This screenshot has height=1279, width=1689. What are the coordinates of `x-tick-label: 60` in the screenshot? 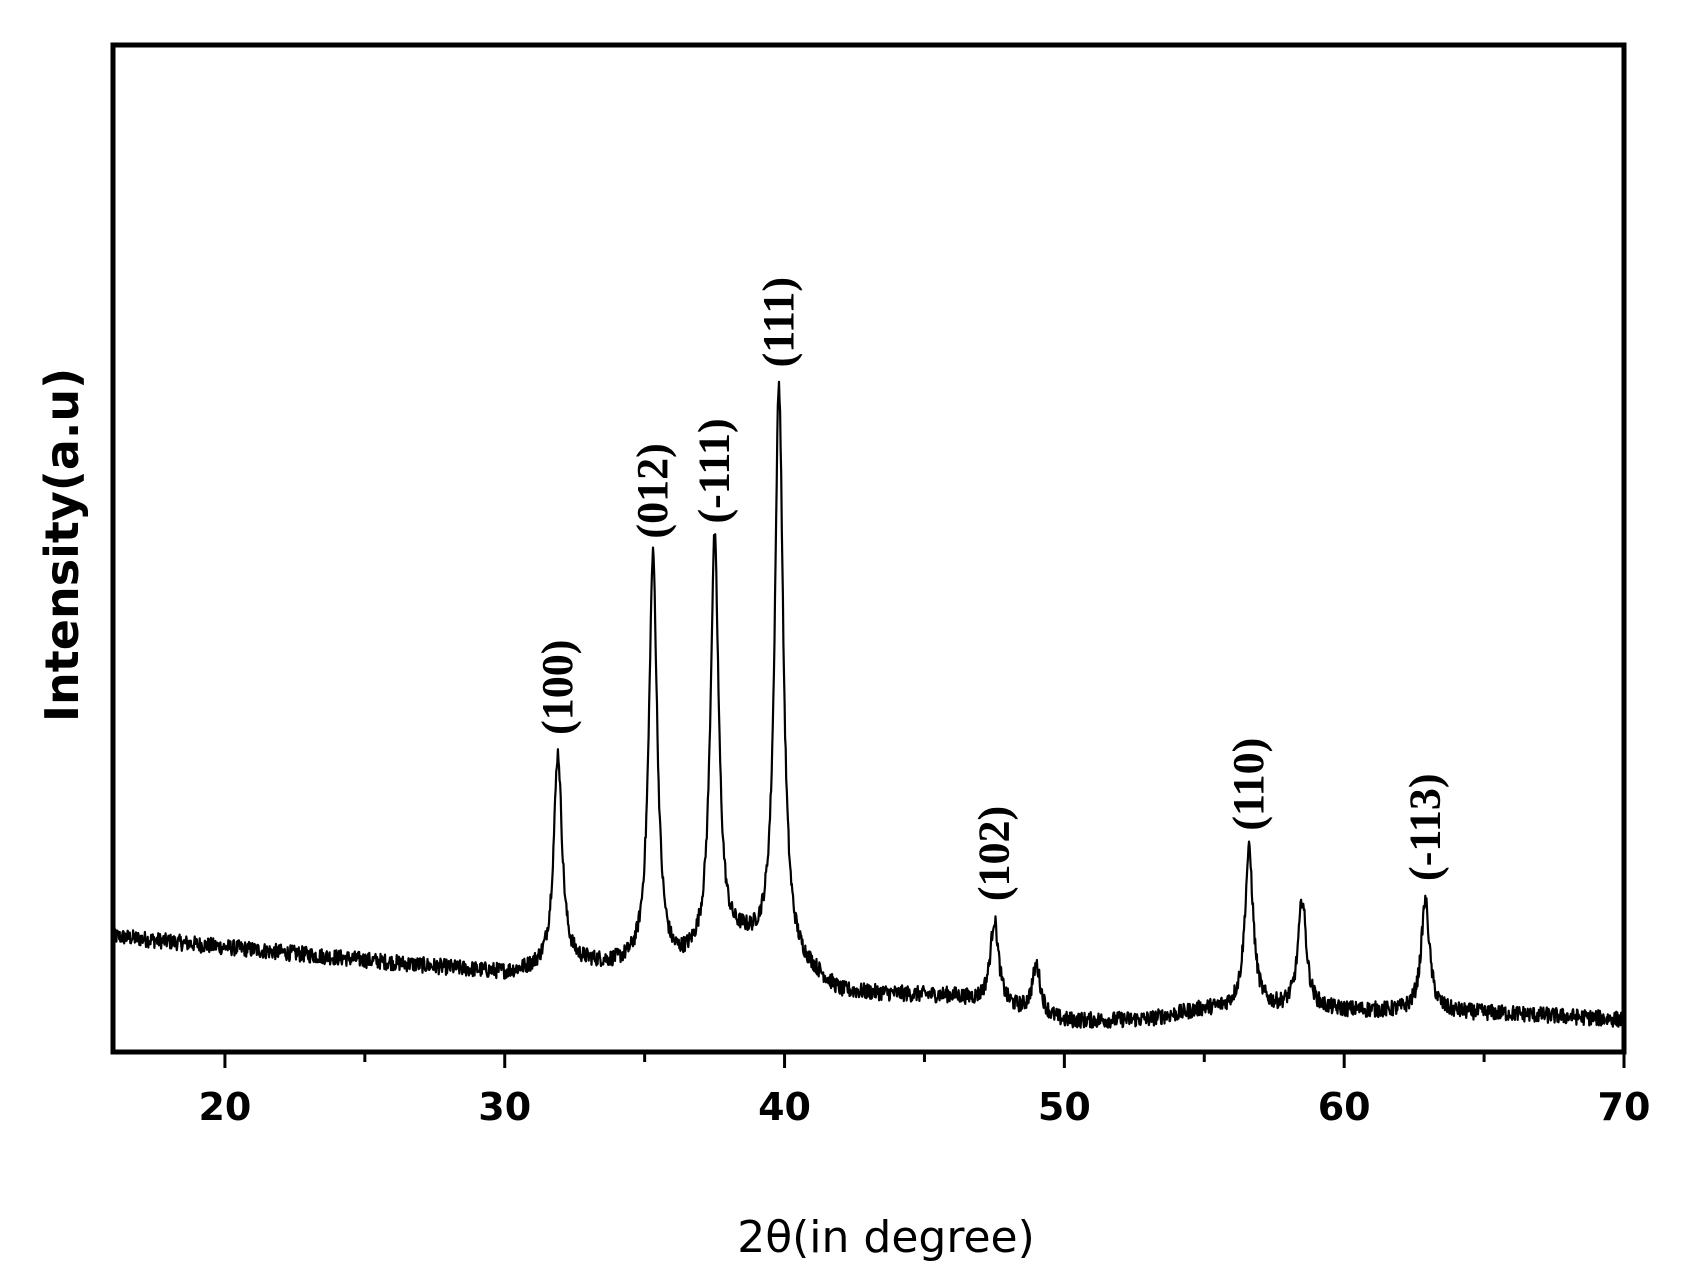 It's located at (1344, 1107).